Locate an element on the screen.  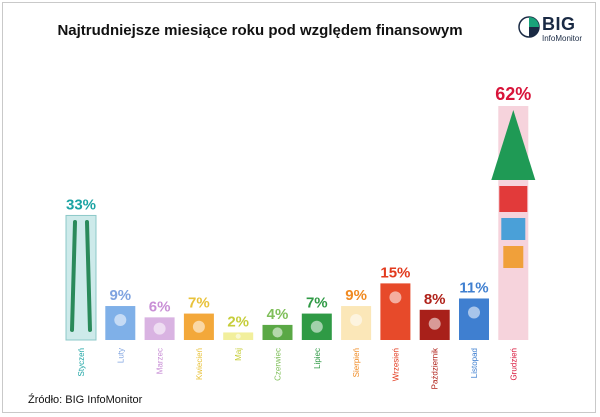
christmas-tree-icon is located at coordinates (513, 145).